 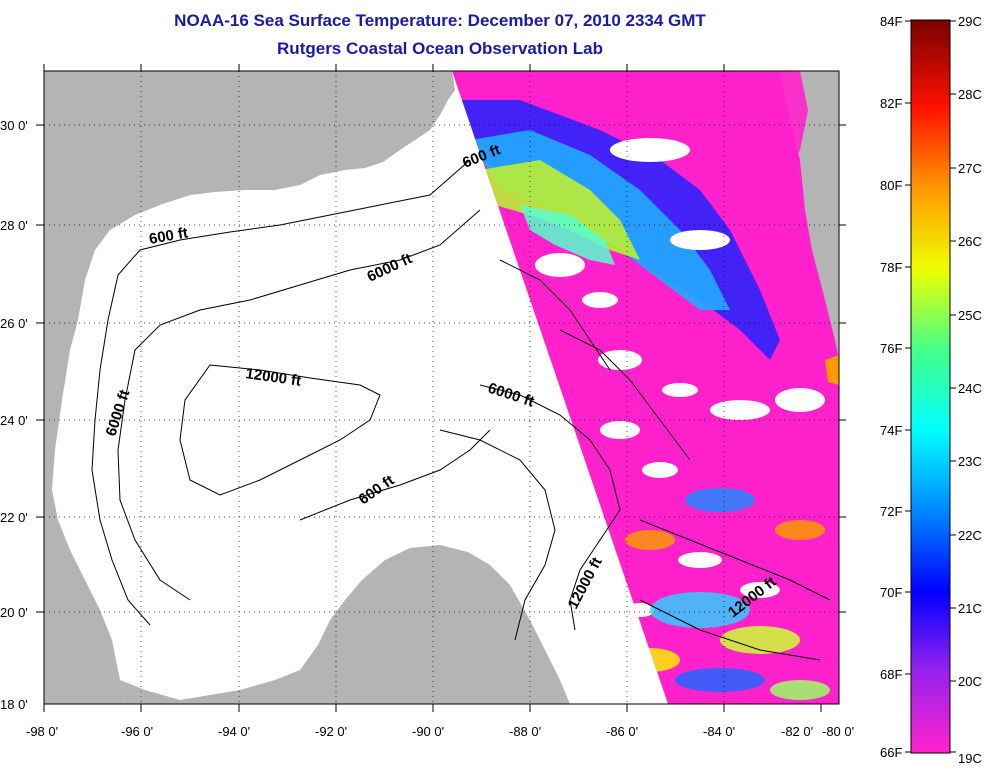 I want to click on colorbar-f-label: 70F, so click(x=891, y=592).